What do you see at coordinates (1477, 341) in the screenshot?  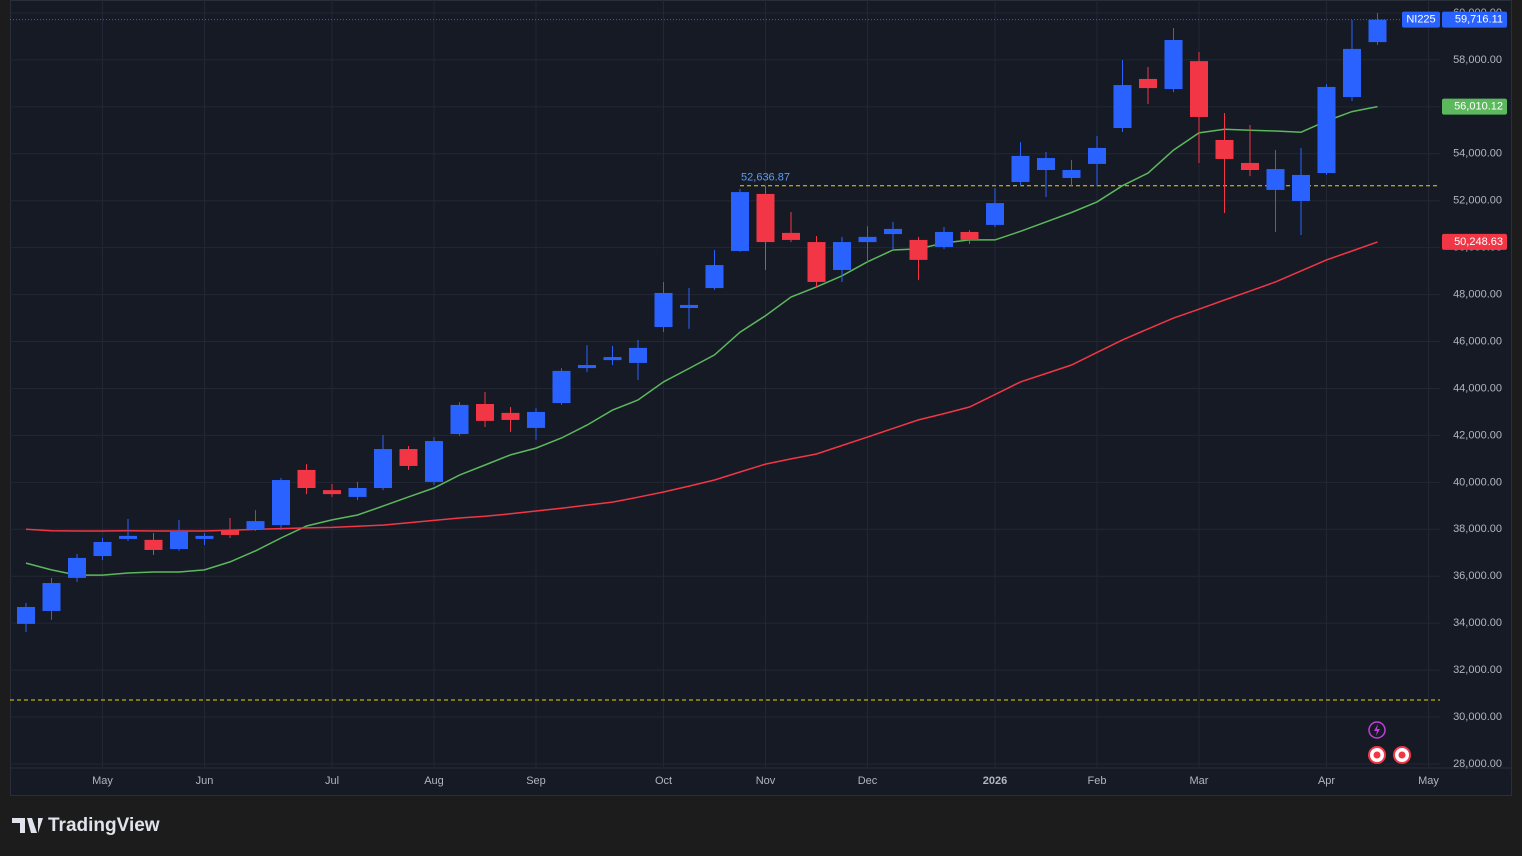 I see `y-tick-label: 46,000.00` at bounding box center [1477, 341].